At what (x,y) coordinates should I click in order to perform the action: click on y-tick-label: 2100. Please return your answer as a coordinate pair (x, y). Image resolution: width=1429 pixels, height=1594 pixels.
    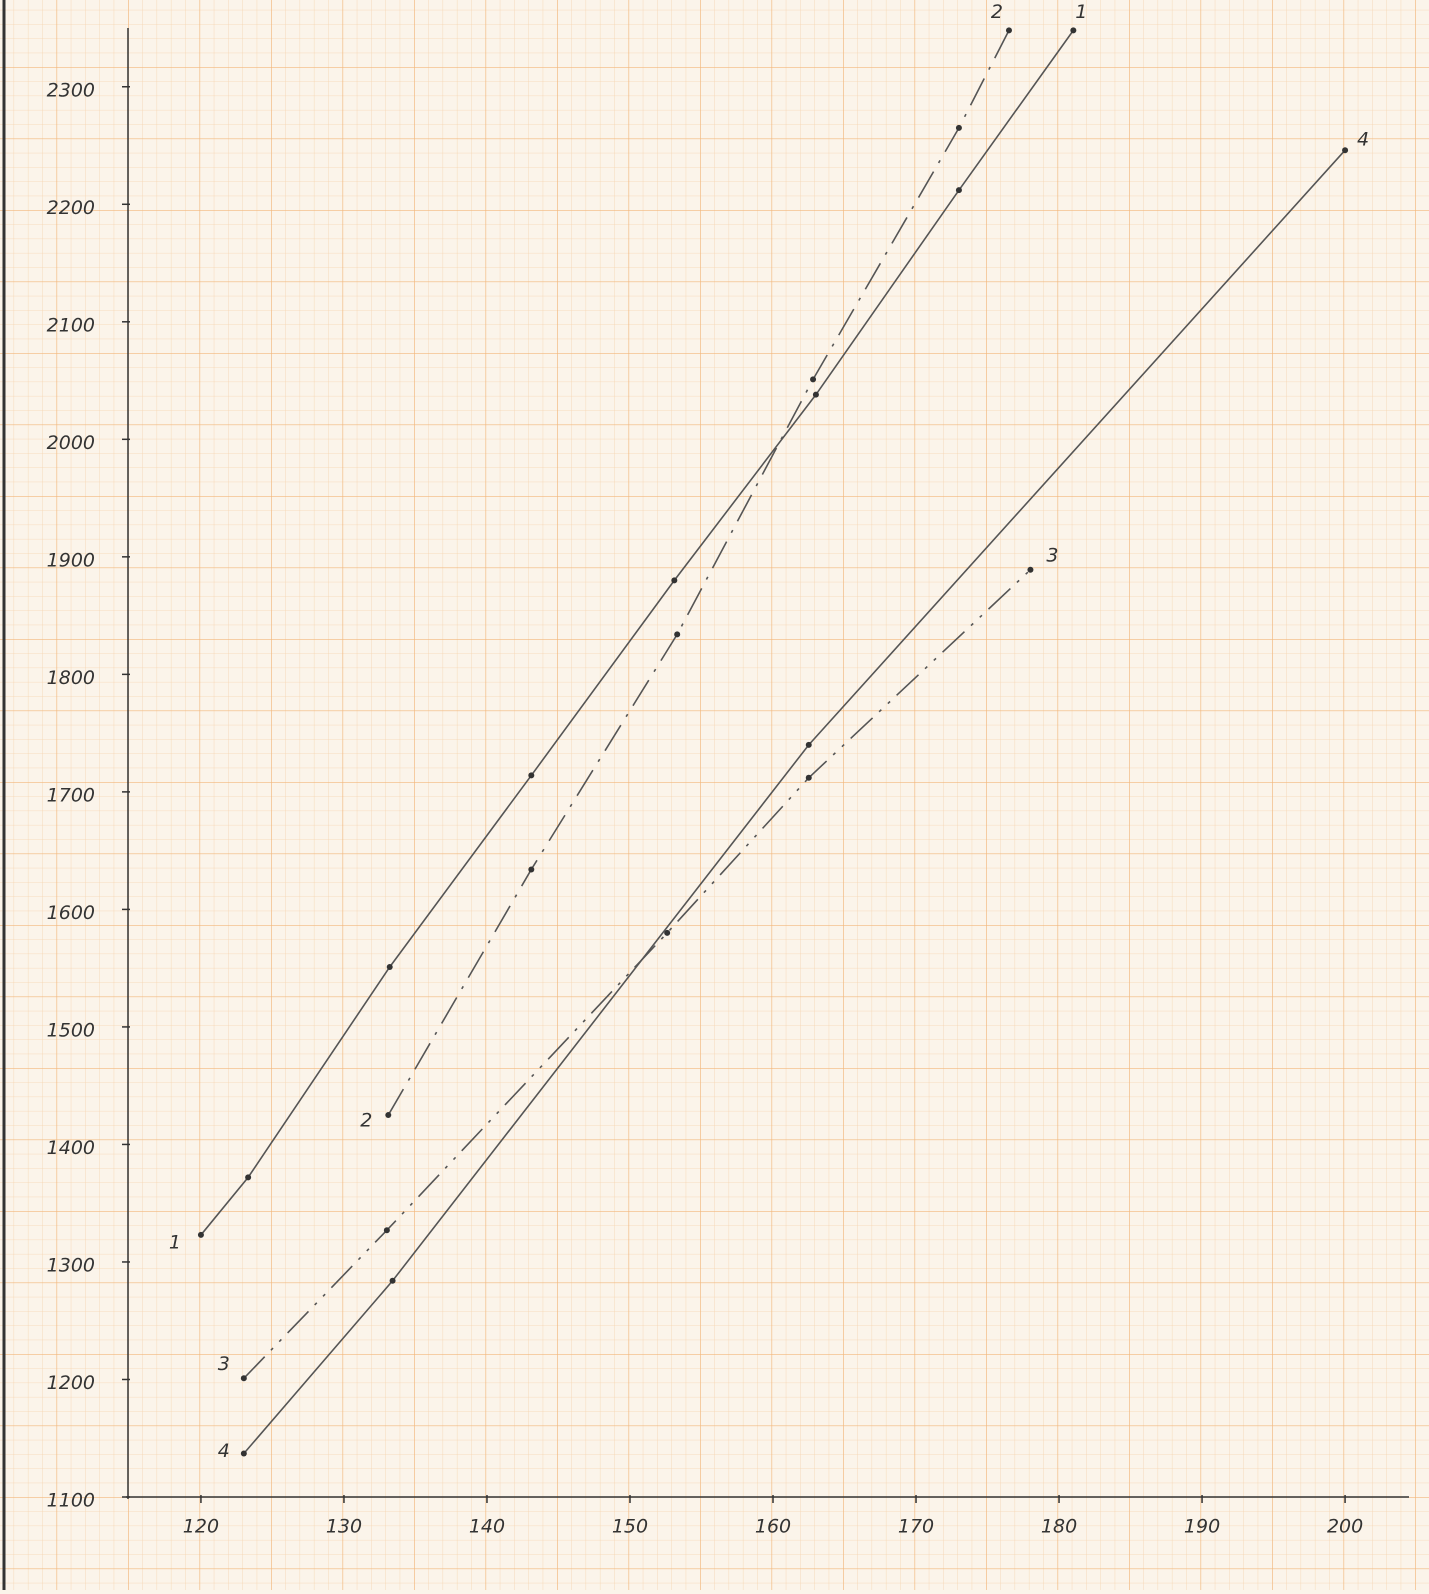
    Looking at the image, I should click on (71, 325).